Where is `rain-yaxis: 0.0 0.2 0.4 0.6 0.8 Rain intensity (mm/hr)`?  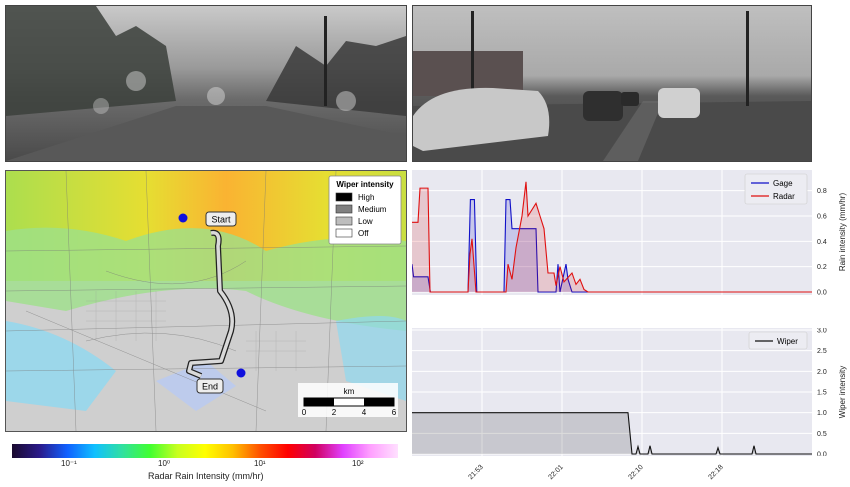 rain-yaxis: 0.0 0.2 0.4 0.6 0.8 Rain intensity (mm/hr) is located at coordinates (832, 242).